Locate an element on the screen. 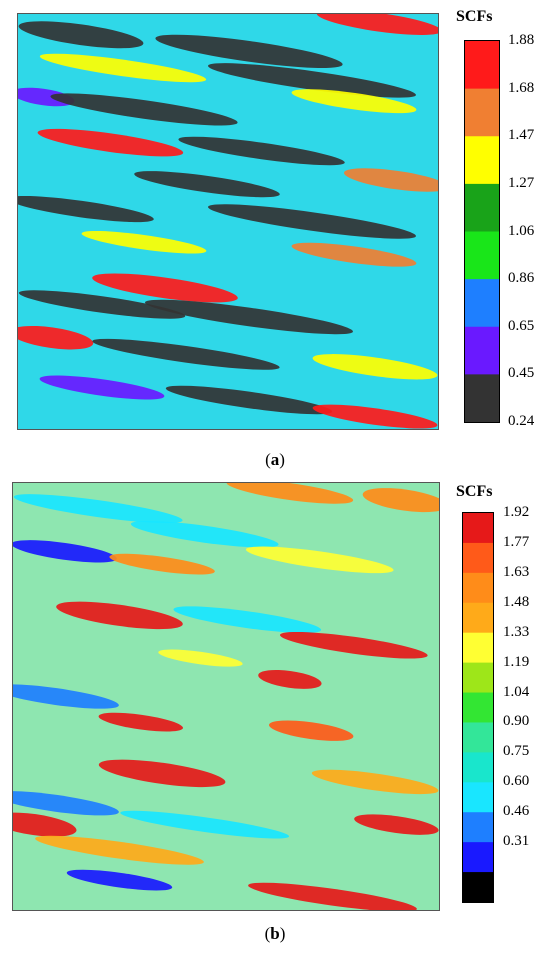 This screenshot has width=550, height=954. colorbar-tick-label: 1.06 is located at coordinates (521, 231).